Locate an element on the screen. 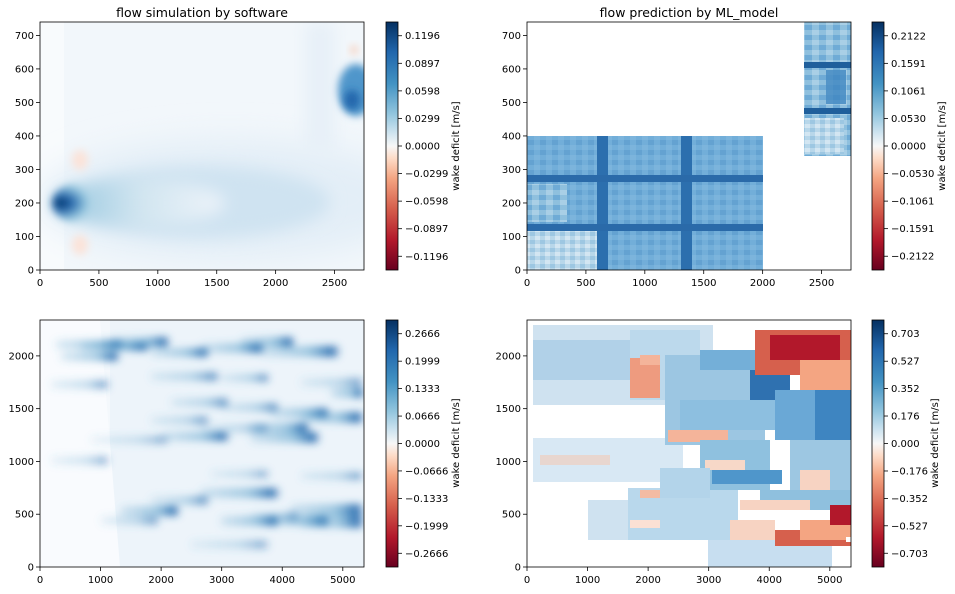 This screenshot has height=594, width=955. y-ticks-3: 0 500 1000 1500 2000 is located at coordinates (24, 462).